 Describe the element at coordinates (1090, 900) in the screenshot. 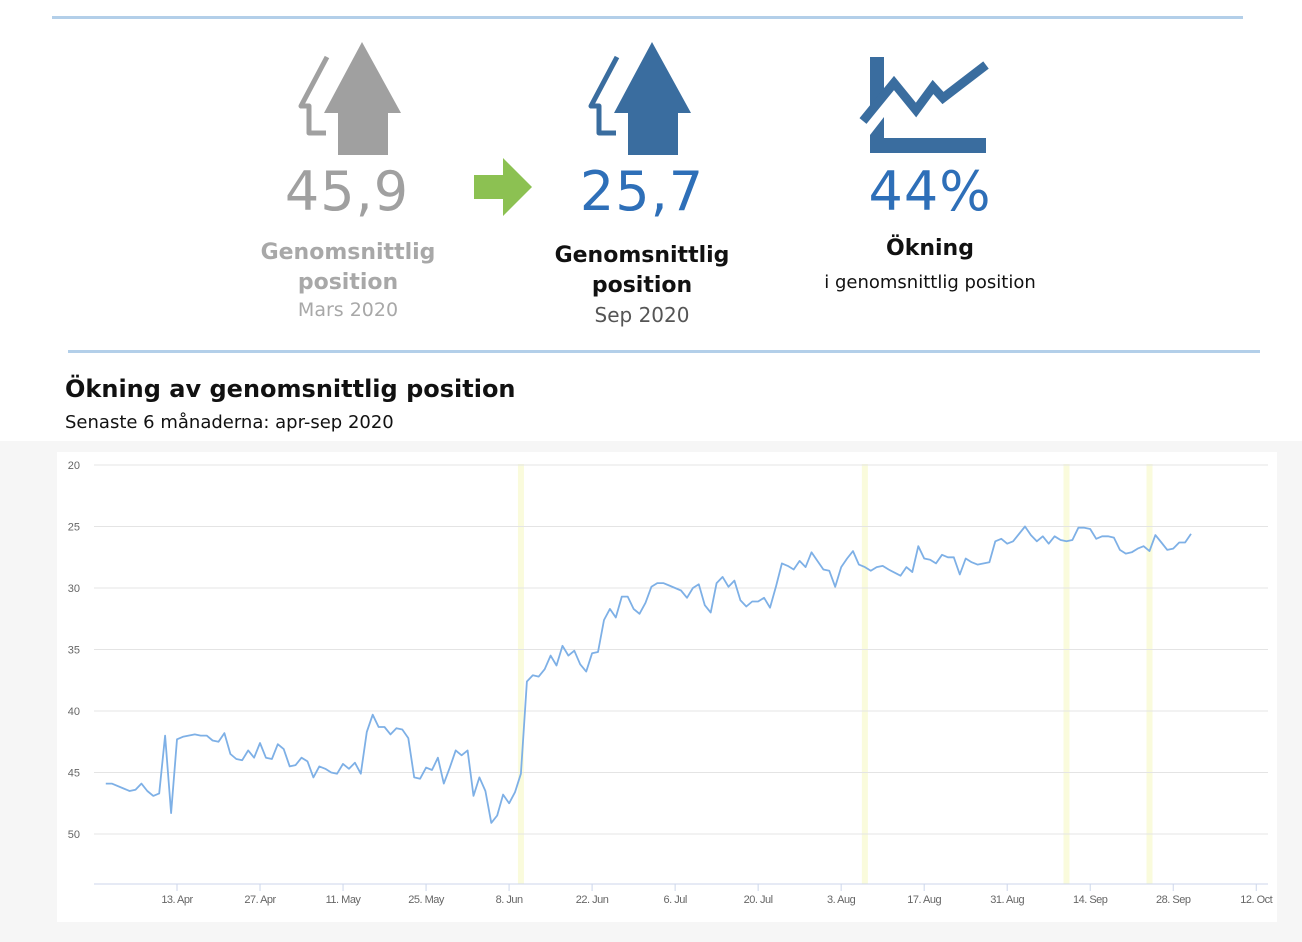

I see `x-tick-label: 14. Sep` at that location.